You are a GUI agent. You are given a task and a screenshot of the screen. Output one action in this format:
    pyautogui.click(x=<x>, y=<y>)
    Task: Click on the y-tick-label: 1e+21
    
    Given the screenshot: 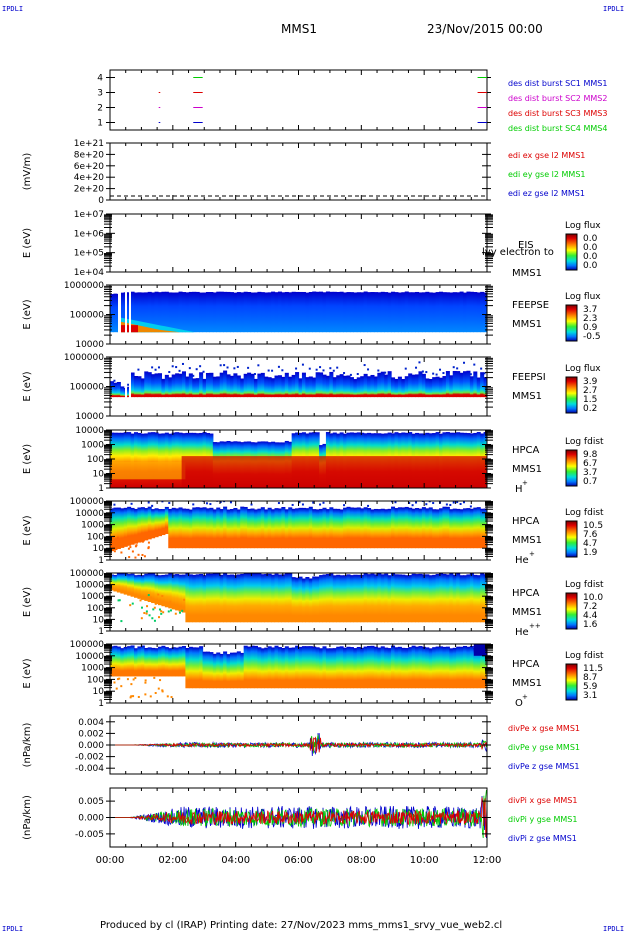 What is the action you would take?
    pyautogui.click(x=89, y=144)
    